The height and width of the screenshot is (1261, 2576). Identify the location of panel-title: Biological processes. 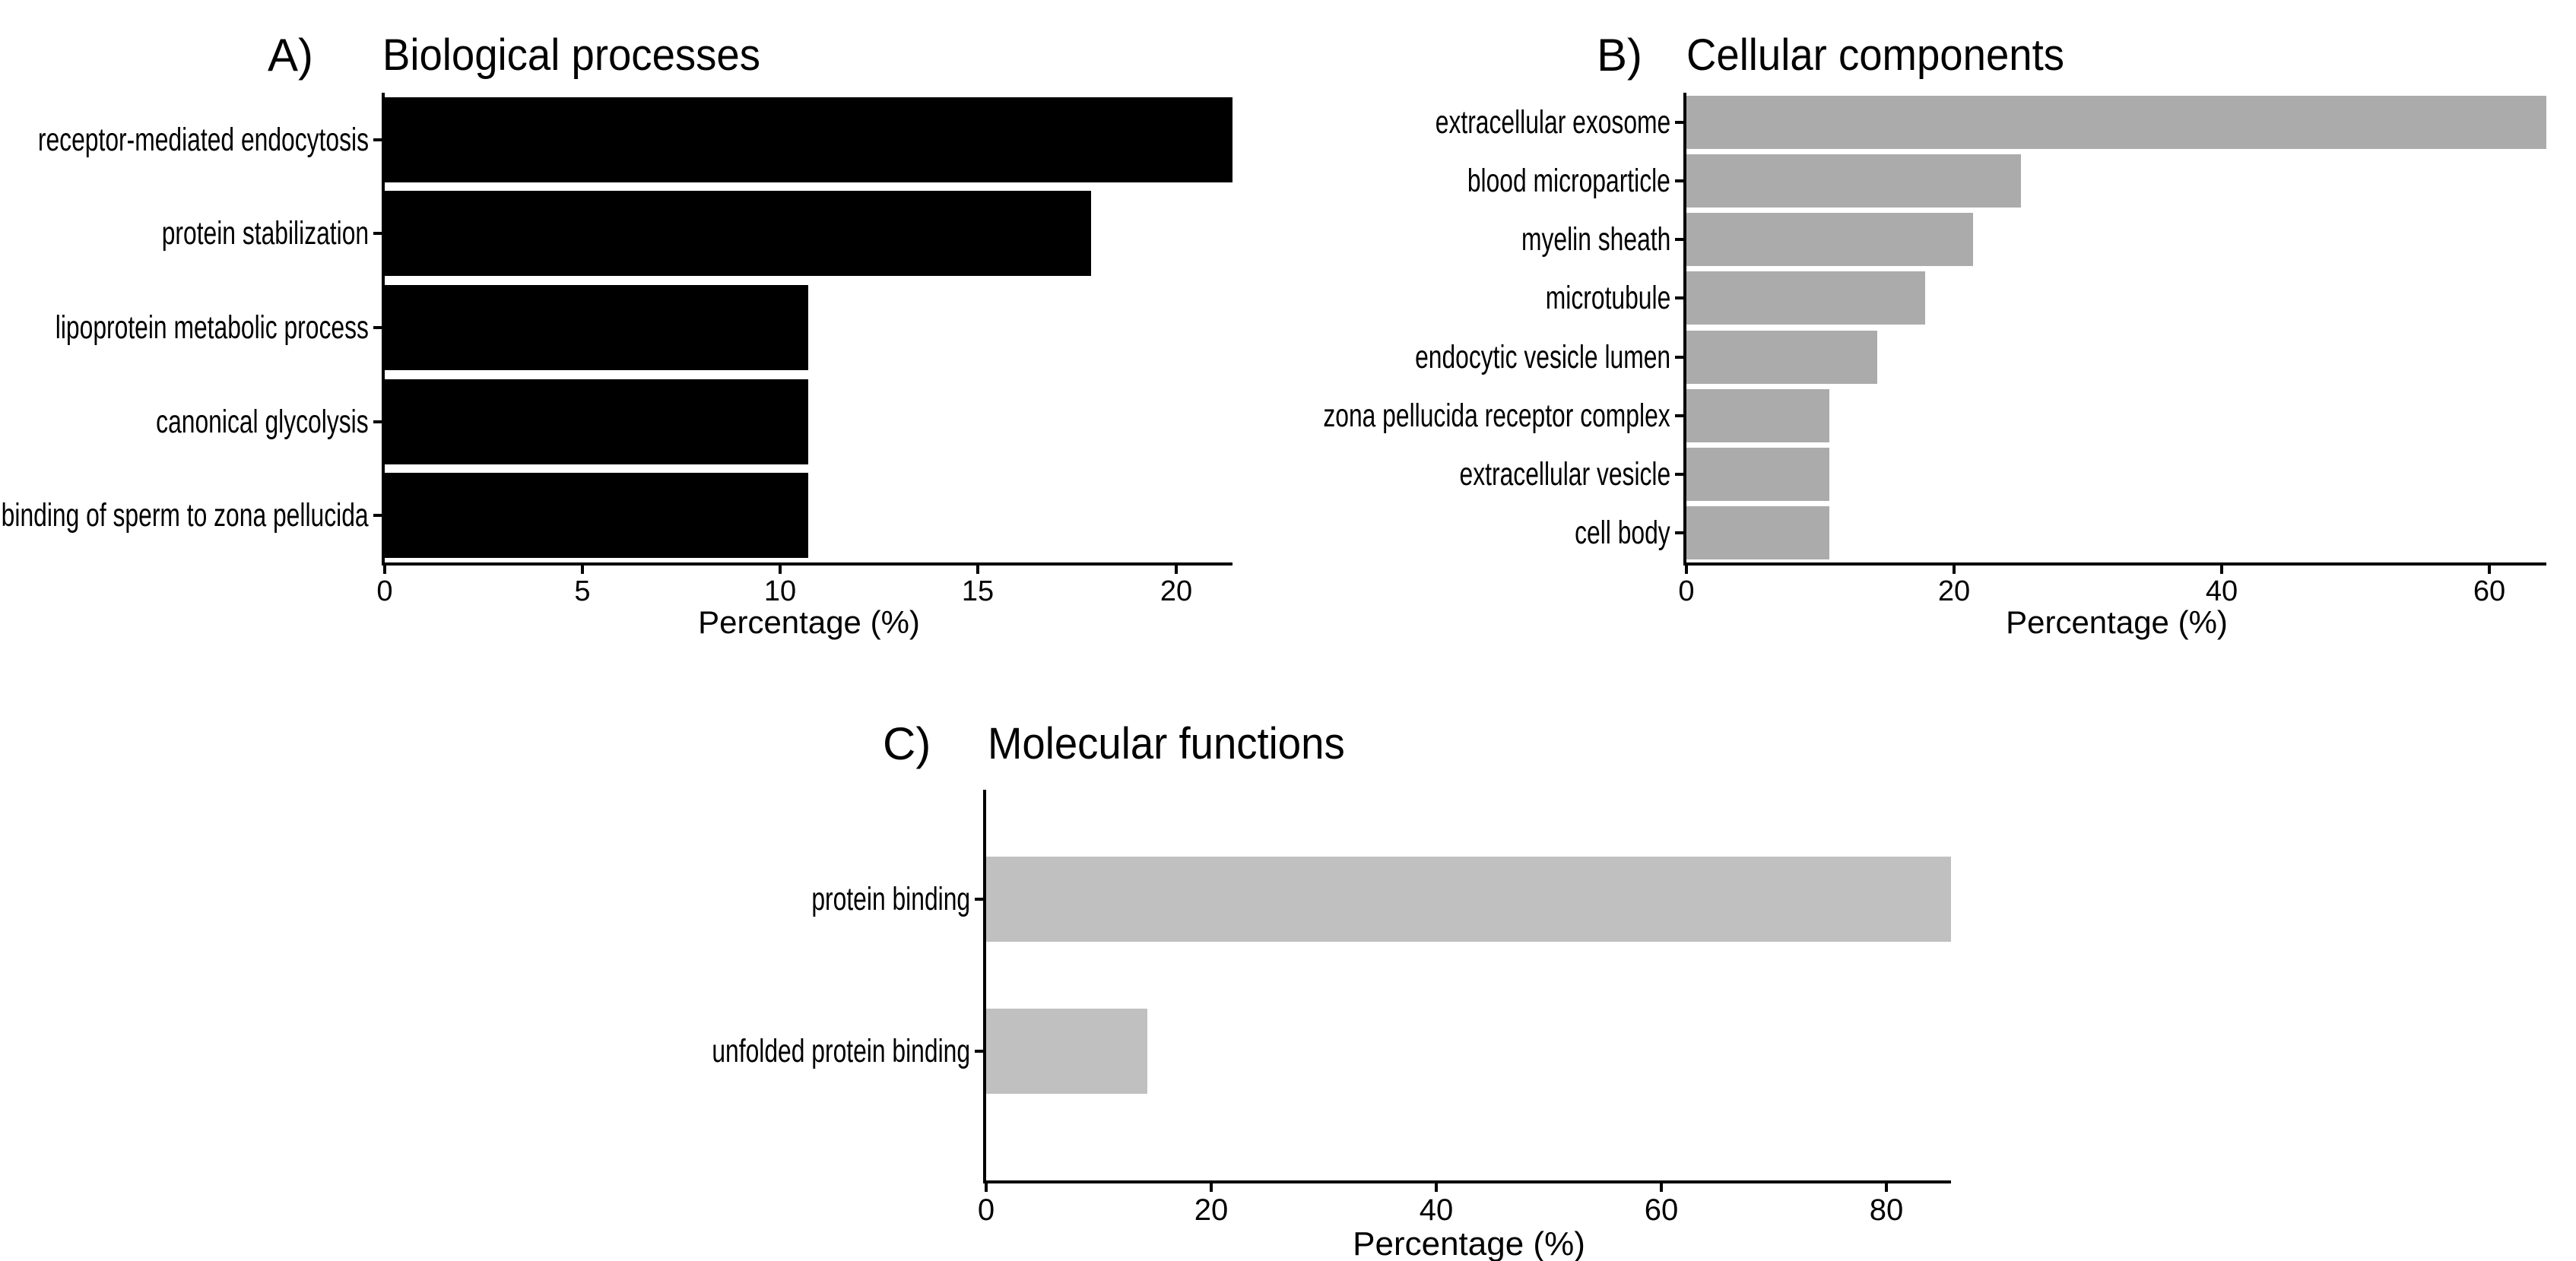
(571, 55).